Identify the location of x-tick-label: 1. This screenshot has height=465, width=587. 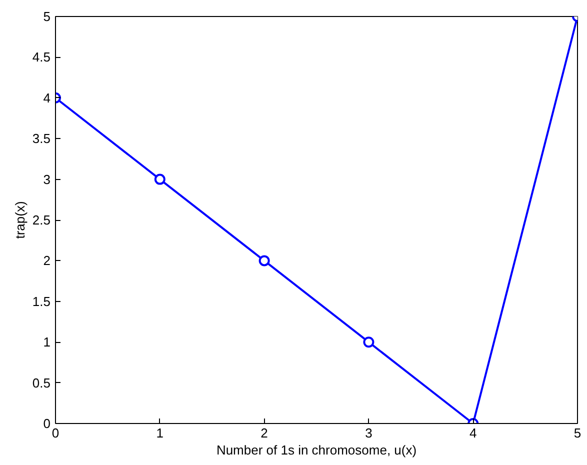
(160, 433).